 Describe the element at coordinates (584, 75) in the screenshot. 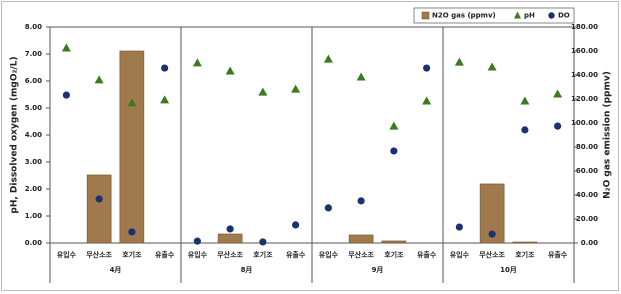

I see `y2-tick-label: 140.00` at that location.